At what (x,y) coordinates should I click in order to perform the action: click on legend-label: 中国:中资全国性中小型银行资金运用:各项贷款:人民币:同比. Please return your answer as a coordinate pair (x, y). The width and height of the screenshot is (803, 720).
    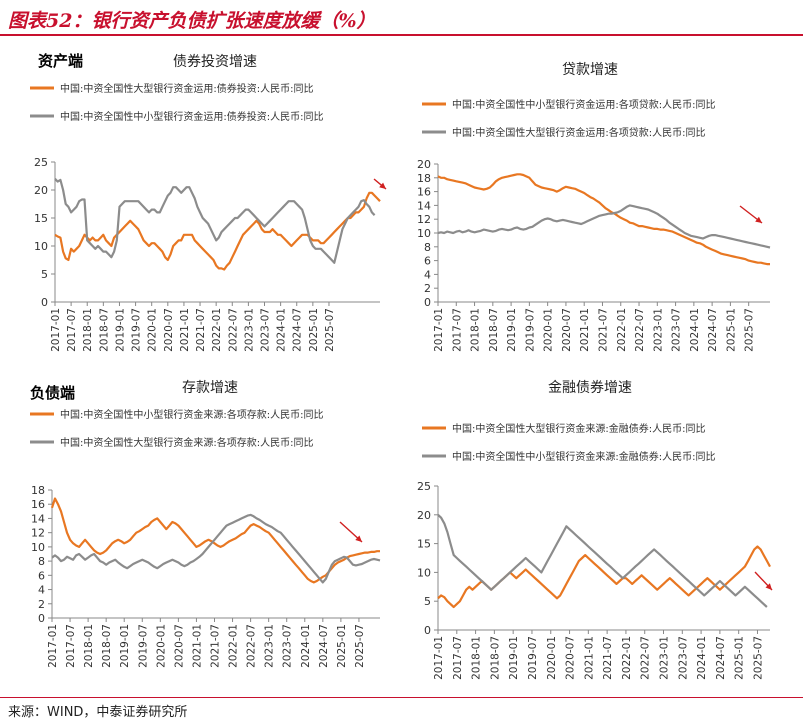
    Looking at the image, I should click on (583, 104).